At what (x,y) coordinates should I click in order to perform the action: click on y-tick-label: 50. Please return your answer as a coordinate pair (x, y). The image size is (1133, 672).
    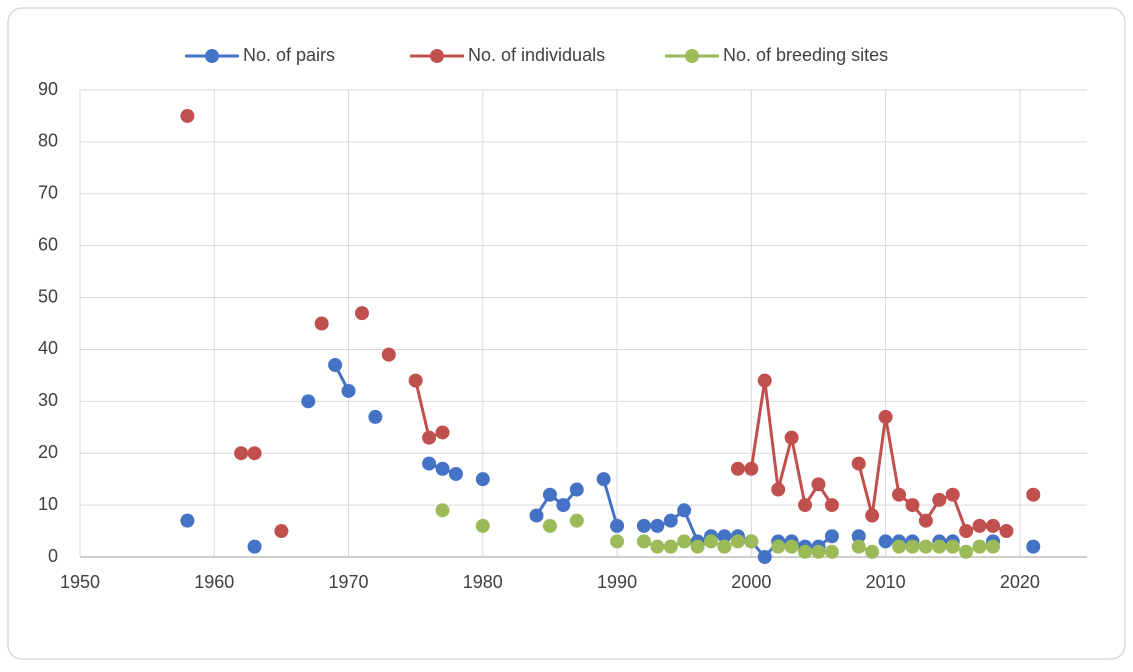
    Looking at the image, I should click on (48, 296).